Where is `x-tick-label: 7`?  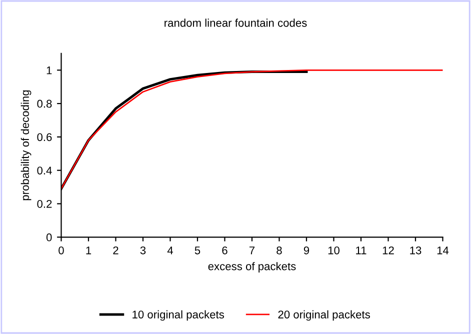
x-tick-label: 7 is located at coordinates (252, 250).